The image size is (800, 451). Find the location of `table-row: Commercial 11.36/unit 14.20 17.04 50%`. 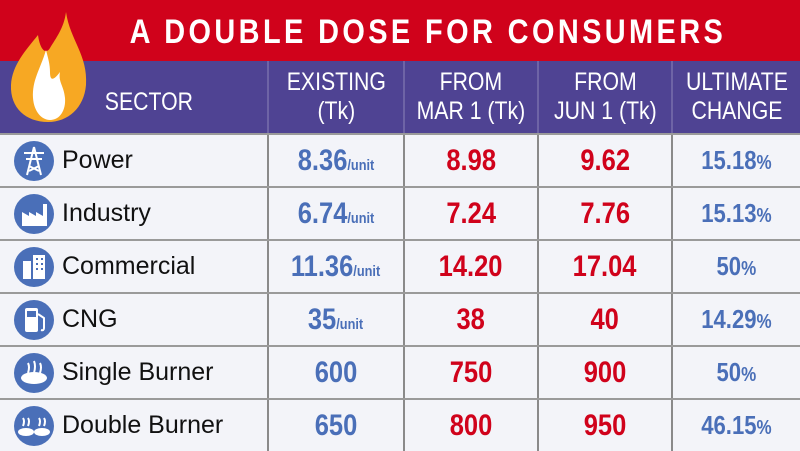

table-row: Commercial 11.36/unit 14.20 17.04 50% is located at coordinates (400, 265).